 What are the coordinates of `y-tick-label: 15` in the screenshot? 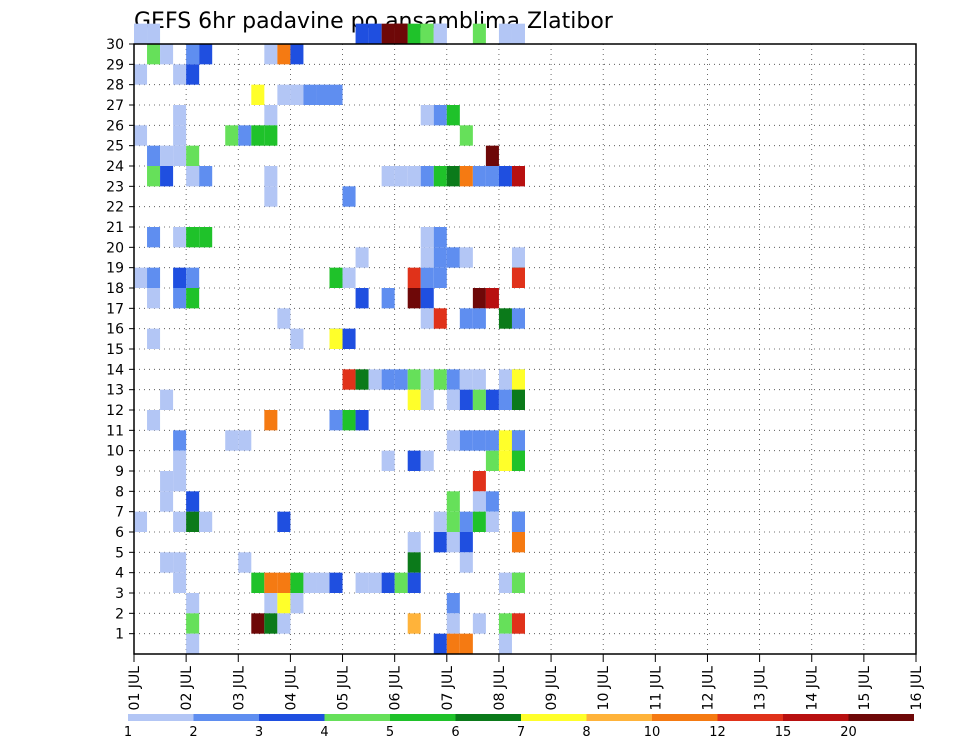 It's located at (115, 350).